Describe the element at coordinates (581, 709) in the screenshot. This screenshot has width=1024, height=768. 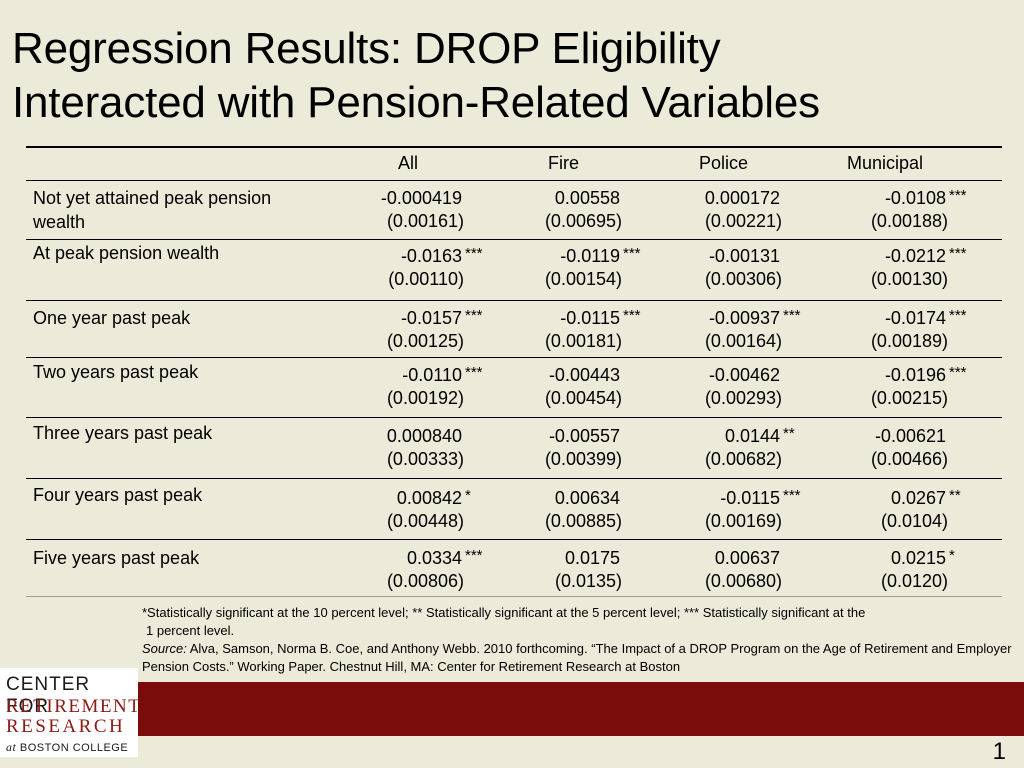
I see `footer-bar` at that location.